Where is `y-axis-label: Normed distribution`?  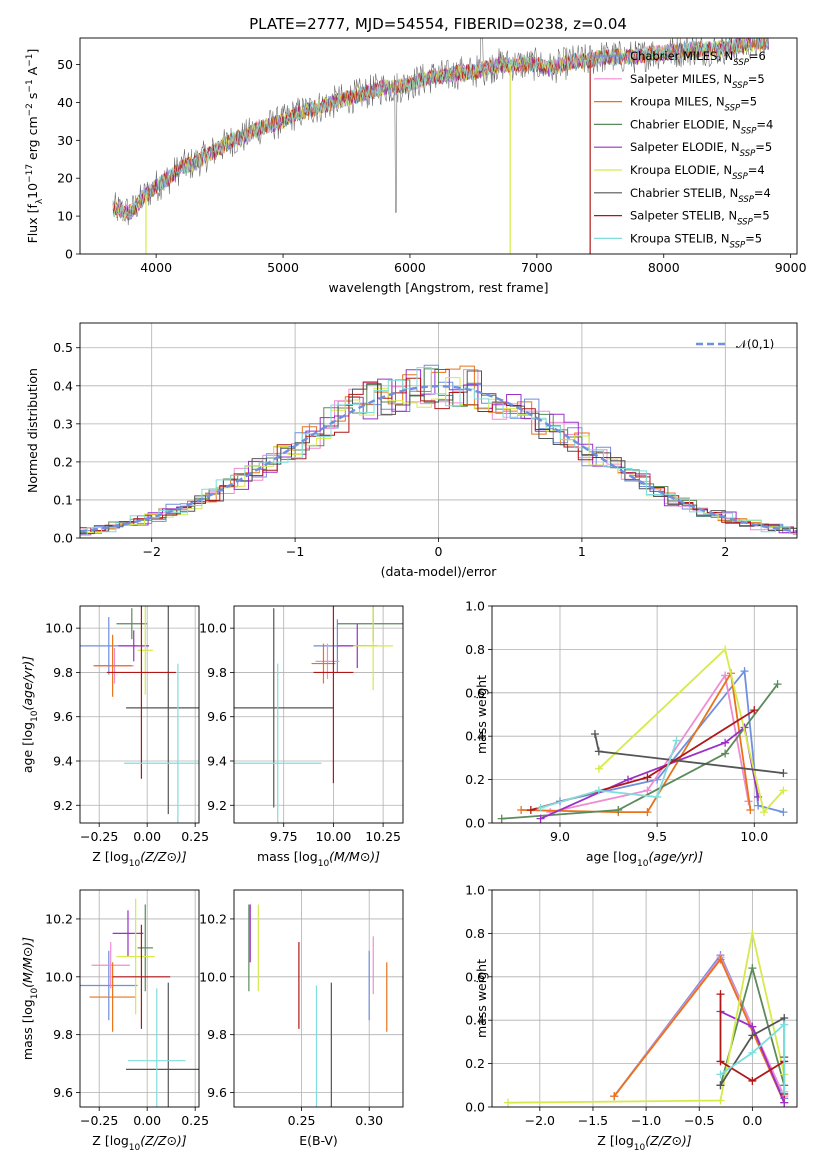
y-axis-label: Normed distribution is located at coordinates (32, 430).